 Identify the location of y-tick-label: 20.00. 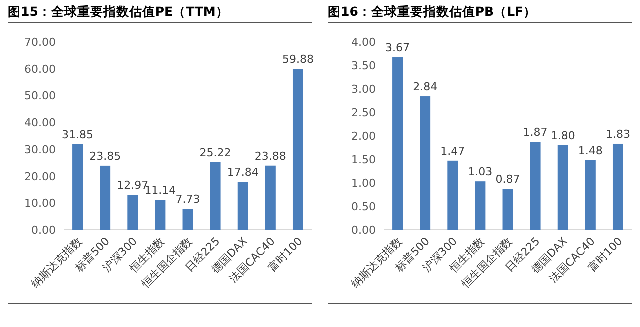
(40, 177).